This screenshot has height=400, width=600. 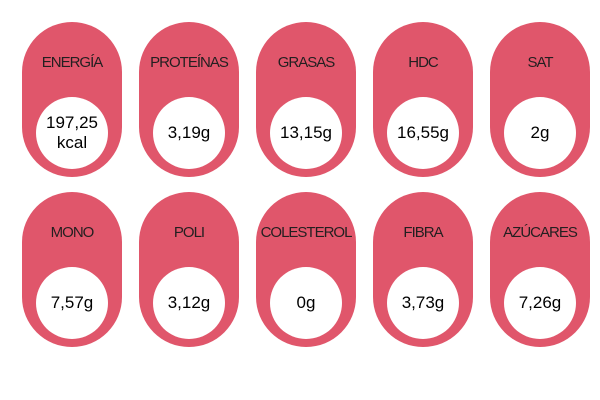 What do you see at coordinates (423, 232) in the screenshot?
I see `nutrient-label: FIBRA` at bounding box center [423, 232].